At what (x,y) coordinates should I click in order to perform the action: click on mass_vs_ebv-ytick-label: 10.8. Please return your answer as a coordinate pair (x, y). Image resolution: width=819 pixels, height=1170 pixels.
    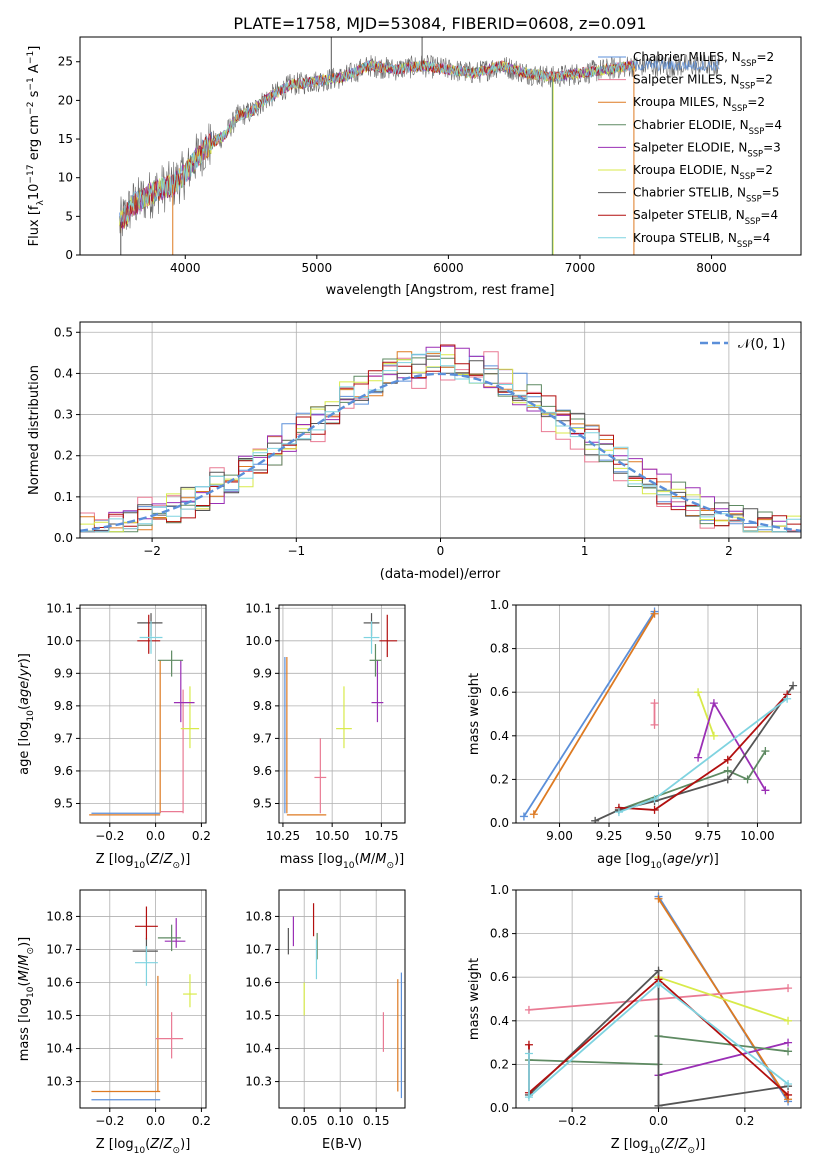
    Looking at the image, I should click on (258, 916).